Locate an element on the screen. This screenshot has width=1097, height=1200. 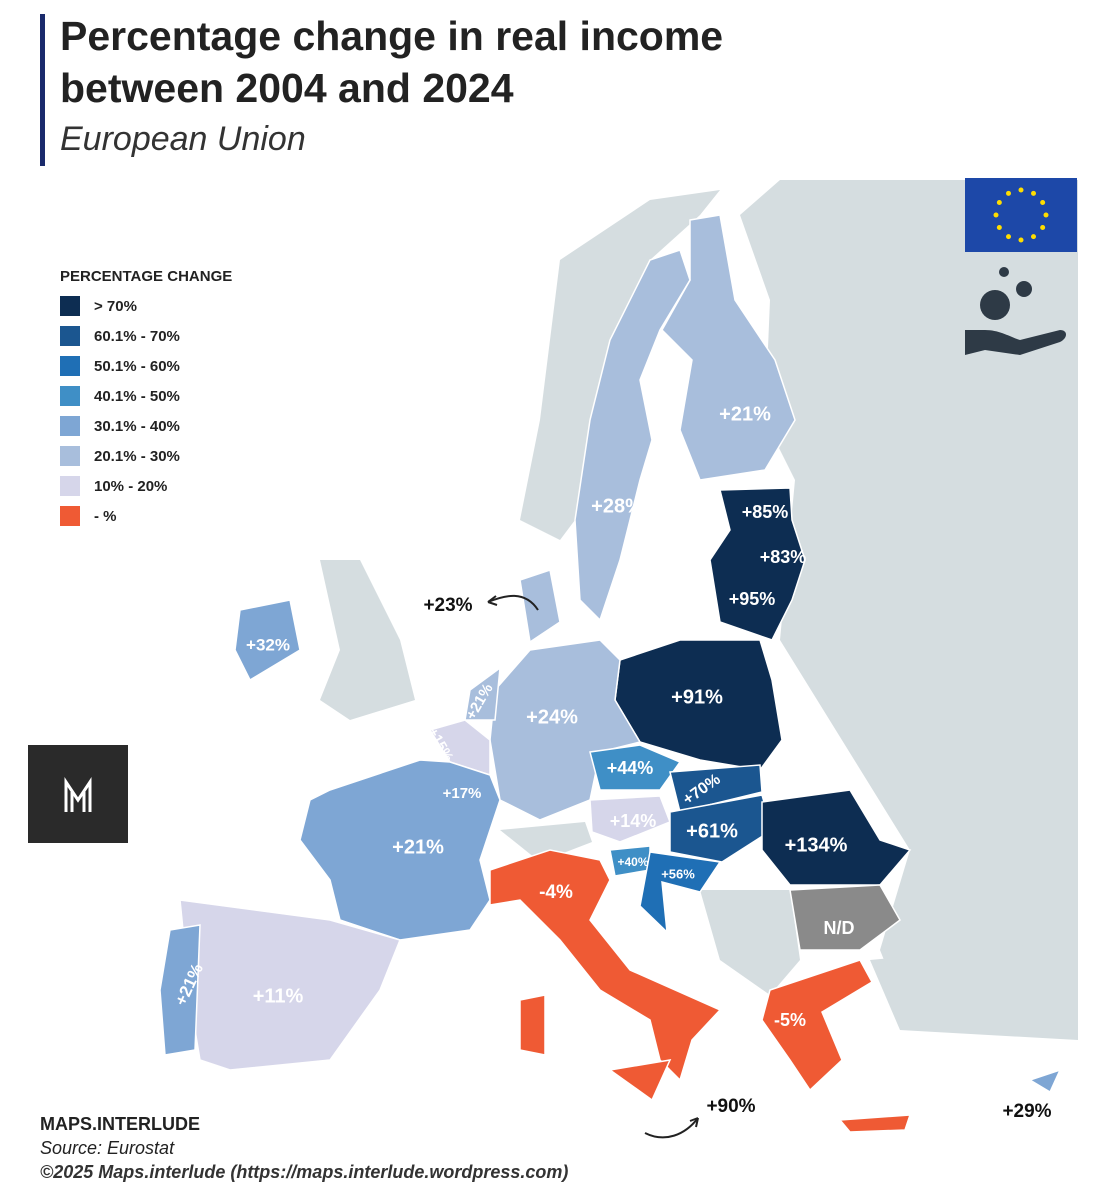
legend-label: 50.1% - 60% is located at coordinates (137, 366).